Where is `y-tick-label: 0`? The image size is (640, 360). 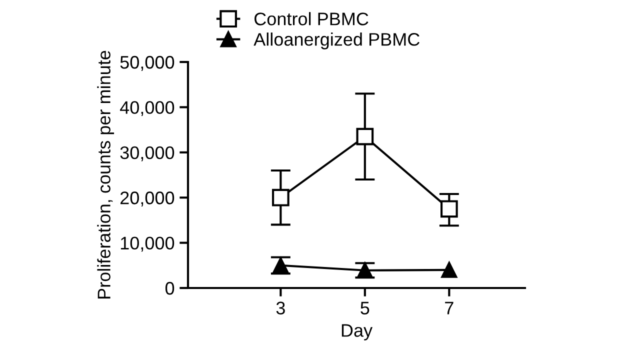
y-tick-label: 0 is located at coordinates (169, 288).